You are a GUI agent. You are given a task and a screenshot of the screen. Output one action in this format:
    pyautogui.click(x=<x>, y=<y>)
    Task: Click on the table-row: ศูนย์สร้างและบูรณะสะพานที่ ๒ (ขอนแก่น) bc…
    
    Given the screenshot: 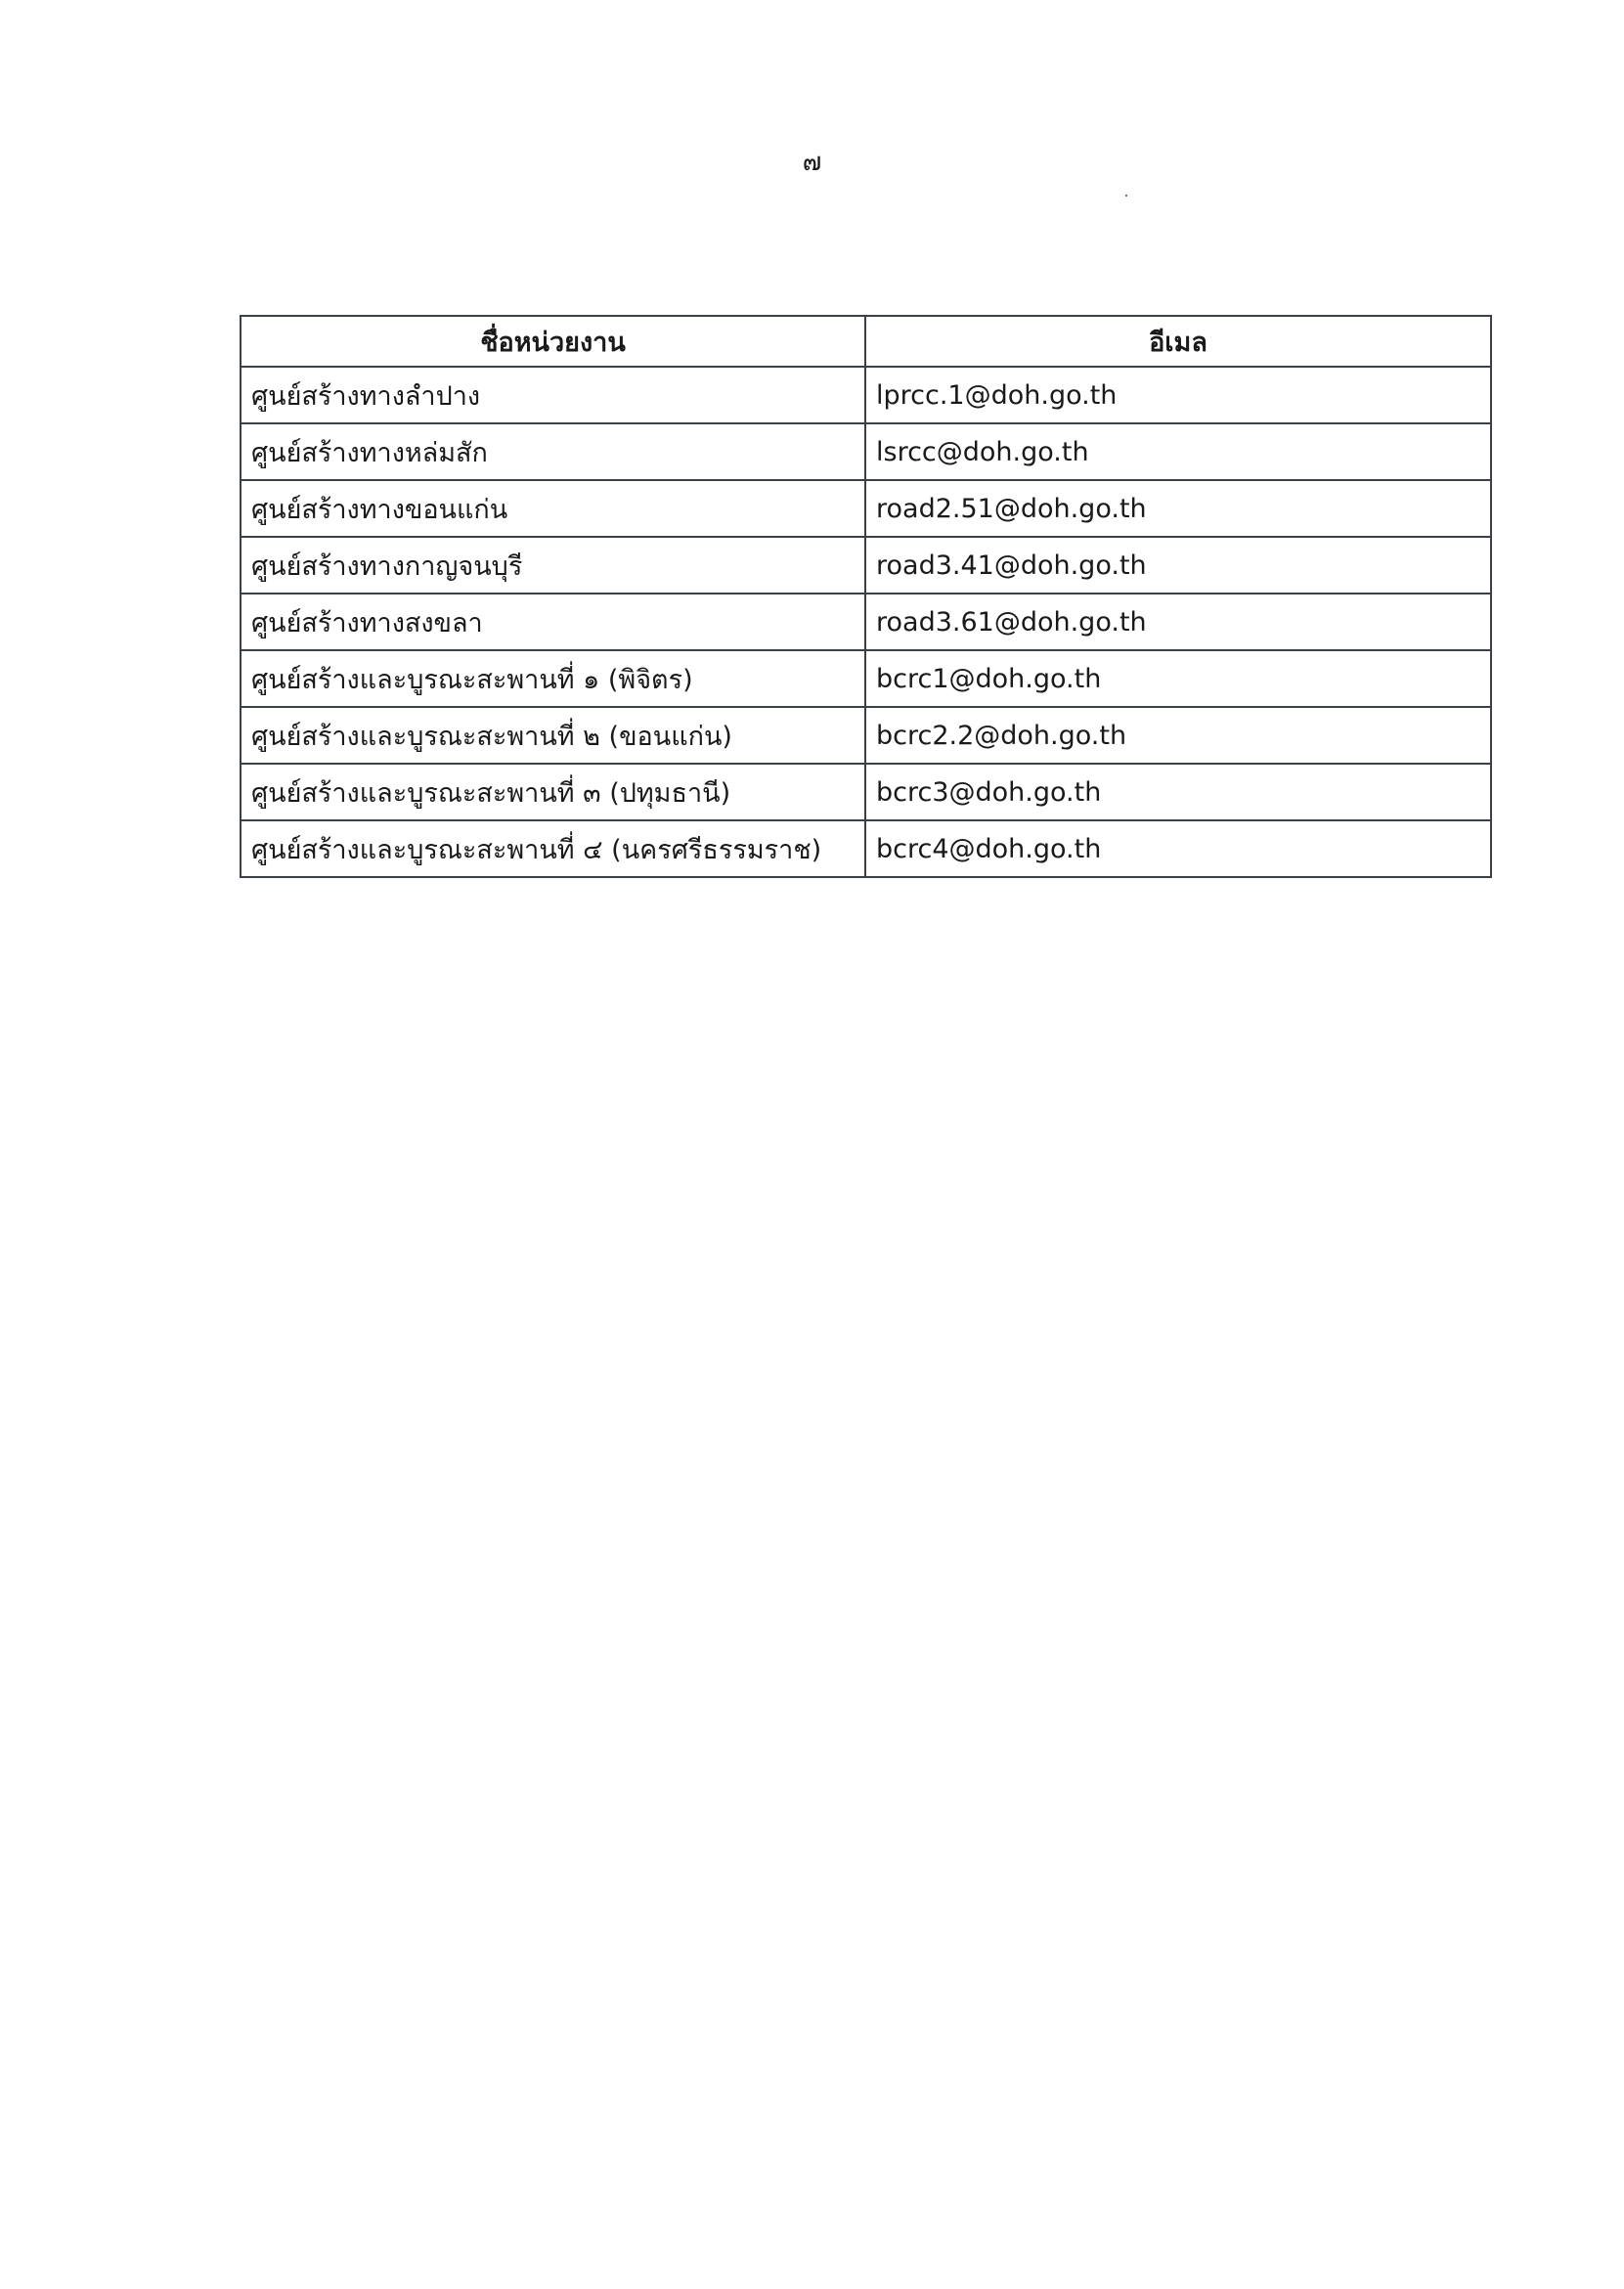 What is the action you would take?
    pyautogui.click(x=866, y=735)
    